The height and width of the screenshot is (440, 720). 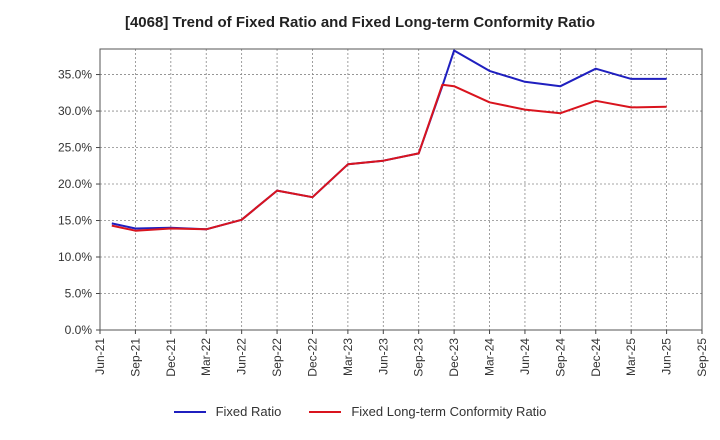 What do you see at coordinates (631, 357) in the screenshot?
I see `x-tick-label: Mar-25` at bounding box center [631, 357].